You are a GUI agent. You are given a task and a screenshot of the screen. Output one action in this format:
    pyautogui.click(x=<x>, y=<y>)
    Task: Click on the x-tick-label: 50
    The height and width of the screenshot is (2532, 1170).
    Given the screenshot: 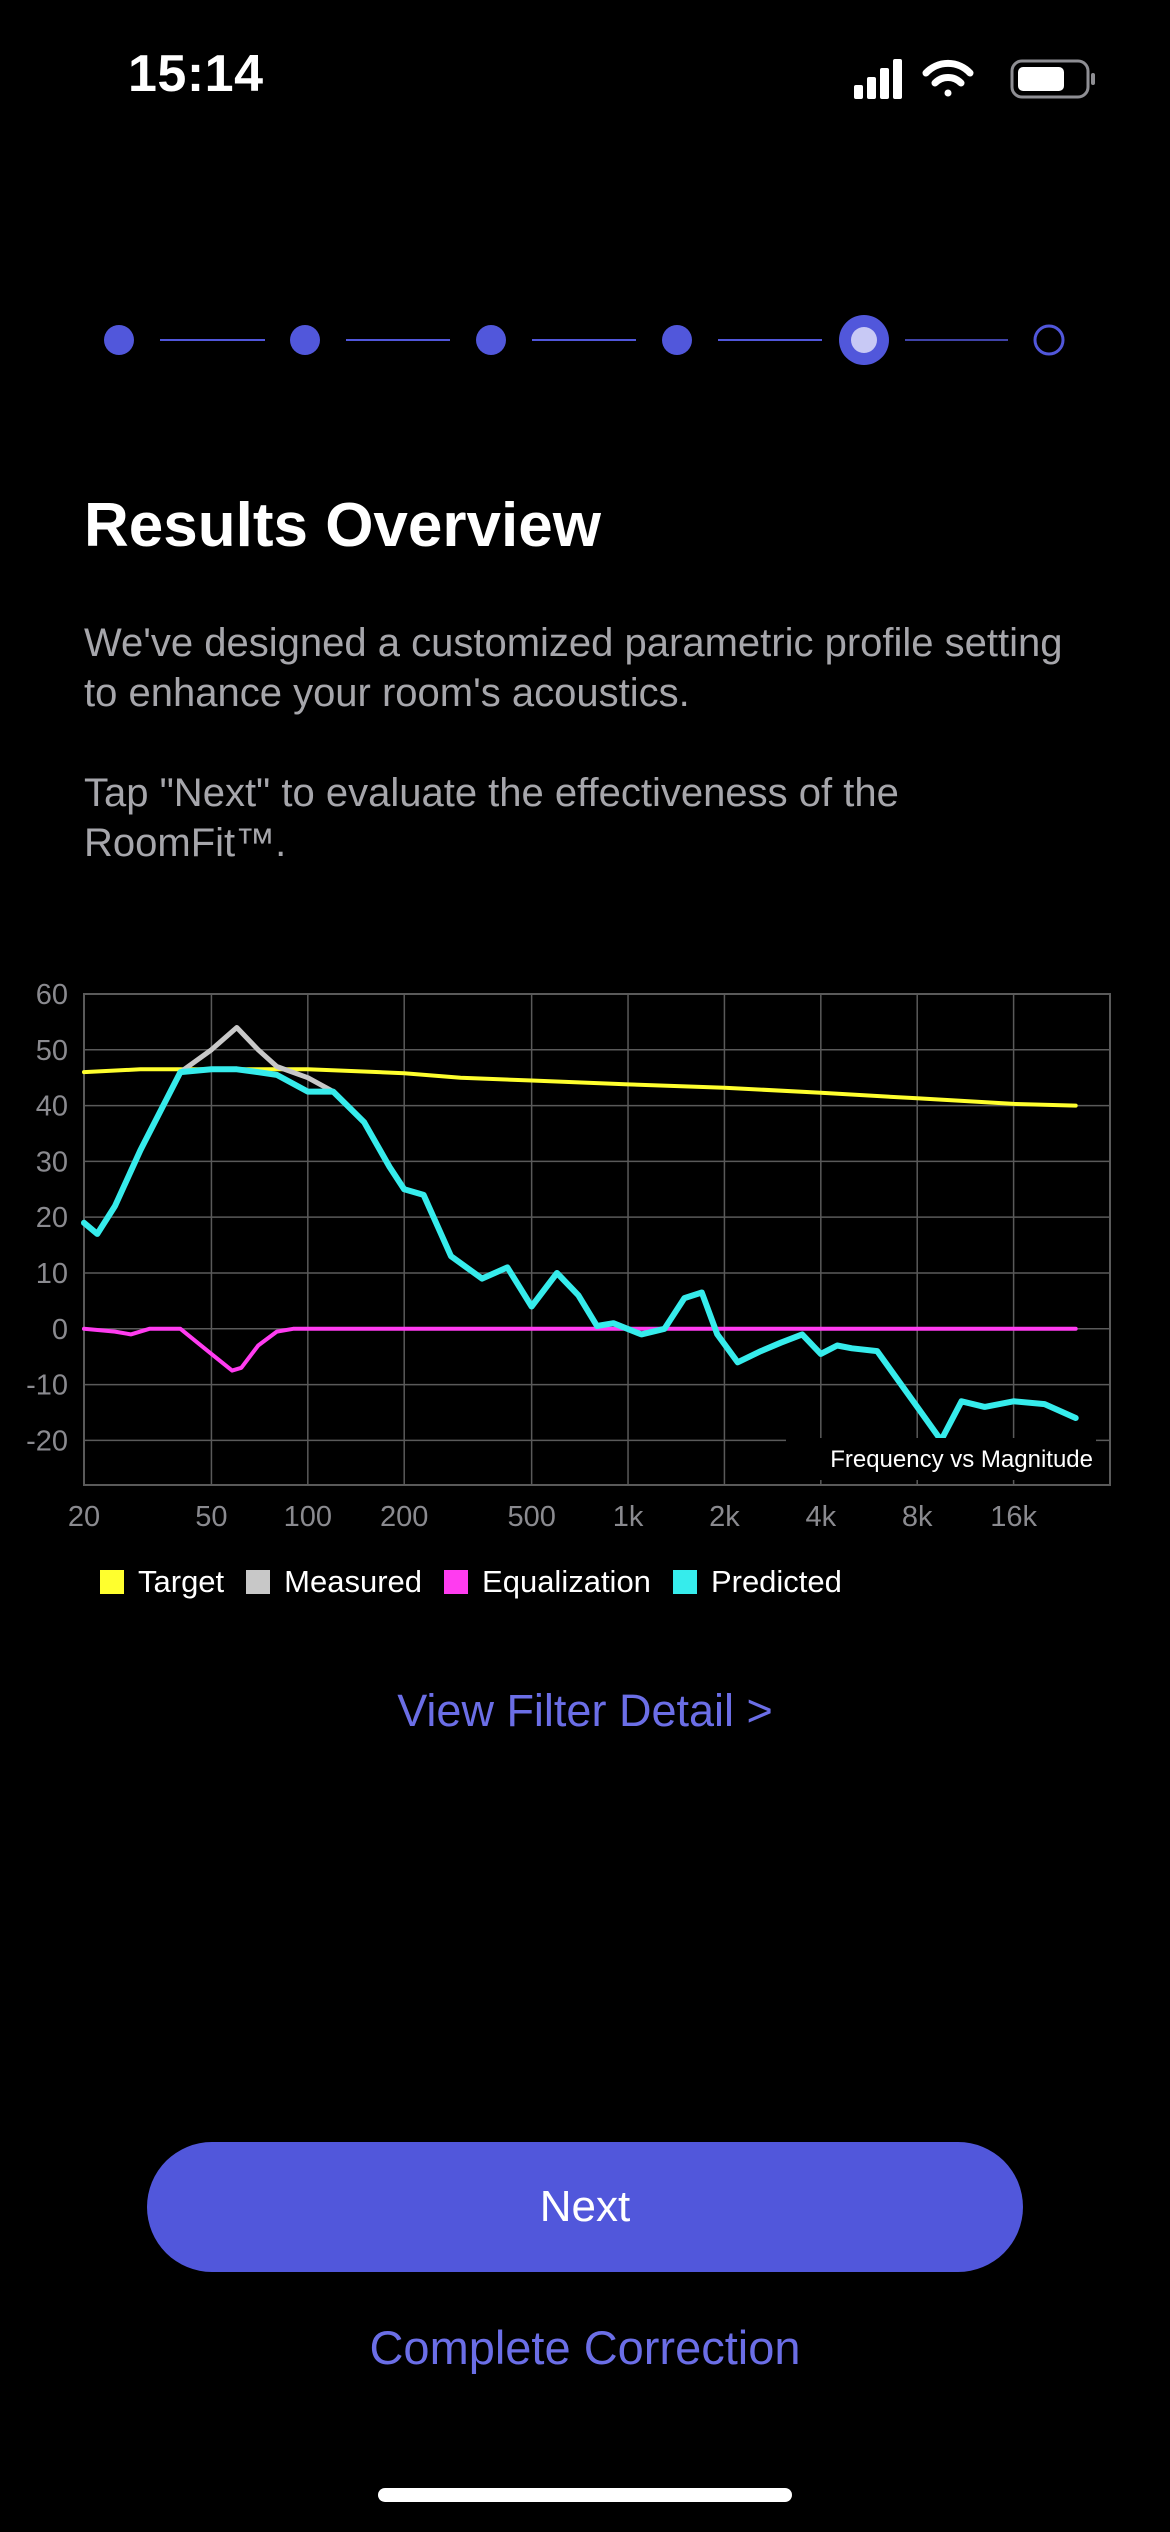 What is the action you would take?
    pyautogui.click(x=211, y=1517)
    